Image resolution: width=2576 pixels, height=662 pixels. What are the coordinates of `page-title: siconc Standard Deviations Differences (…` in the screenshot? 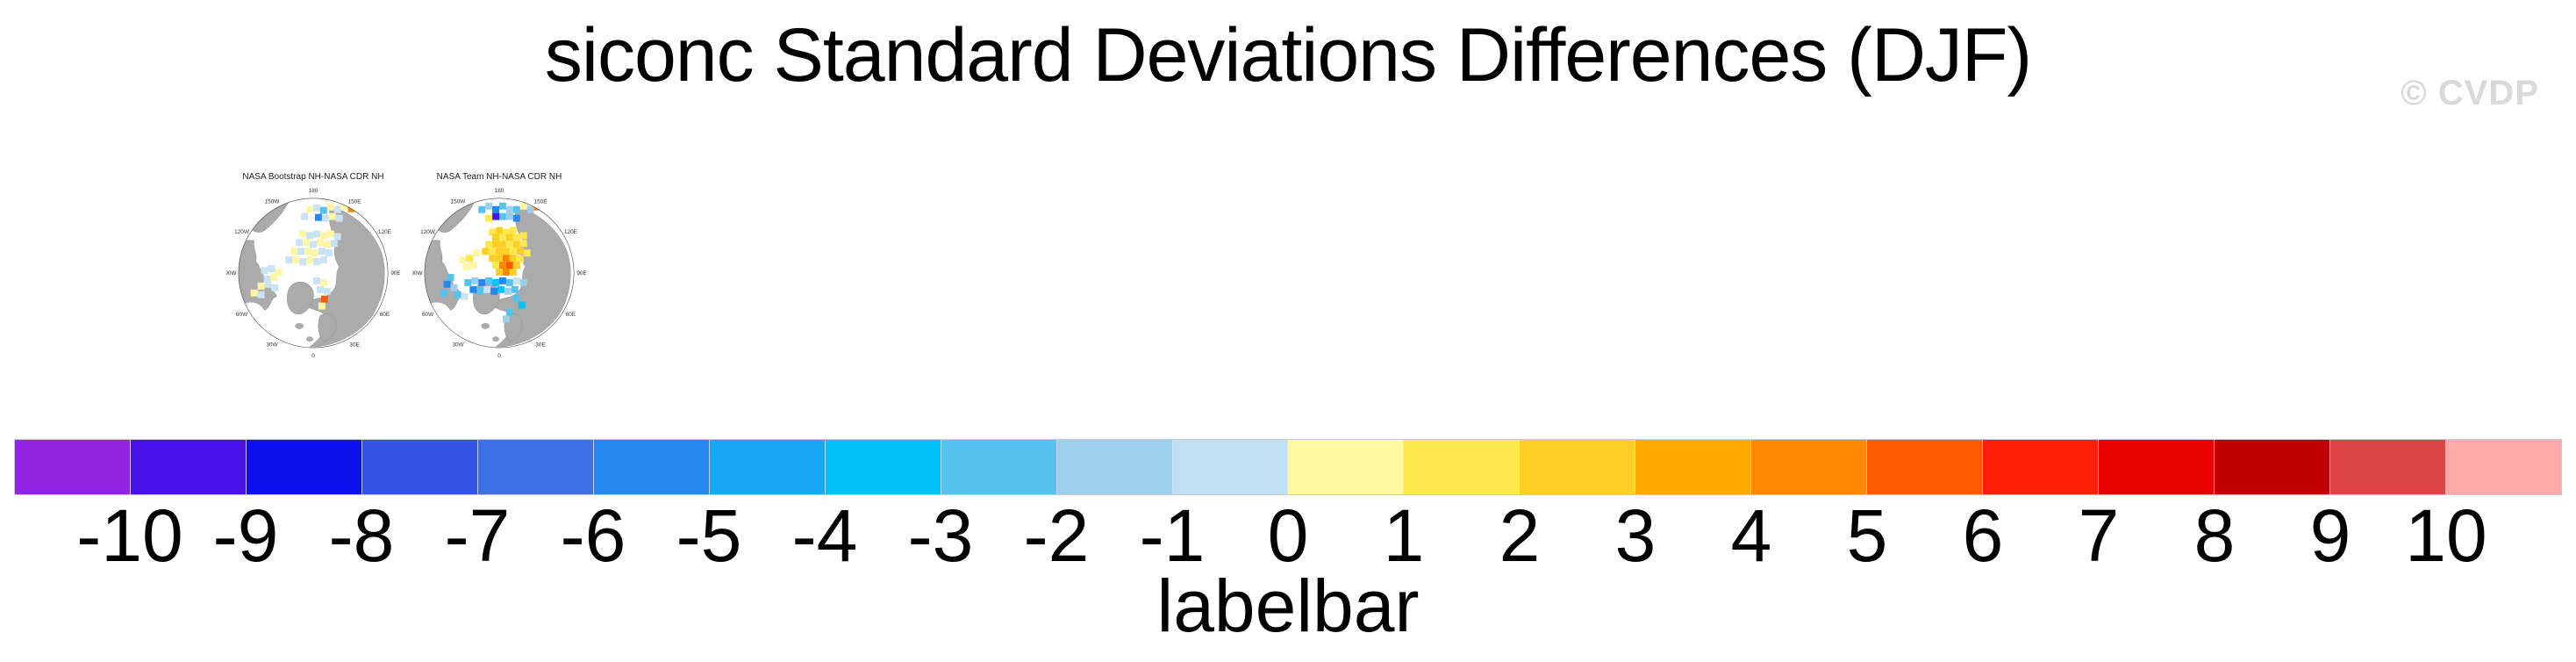 It's located at (1288, 55).